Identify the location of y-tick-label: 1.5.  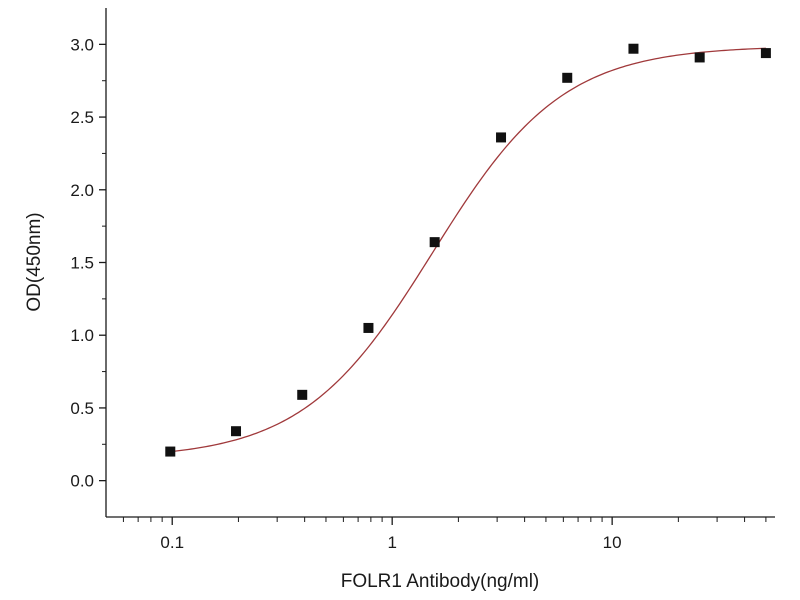
(82, 263).